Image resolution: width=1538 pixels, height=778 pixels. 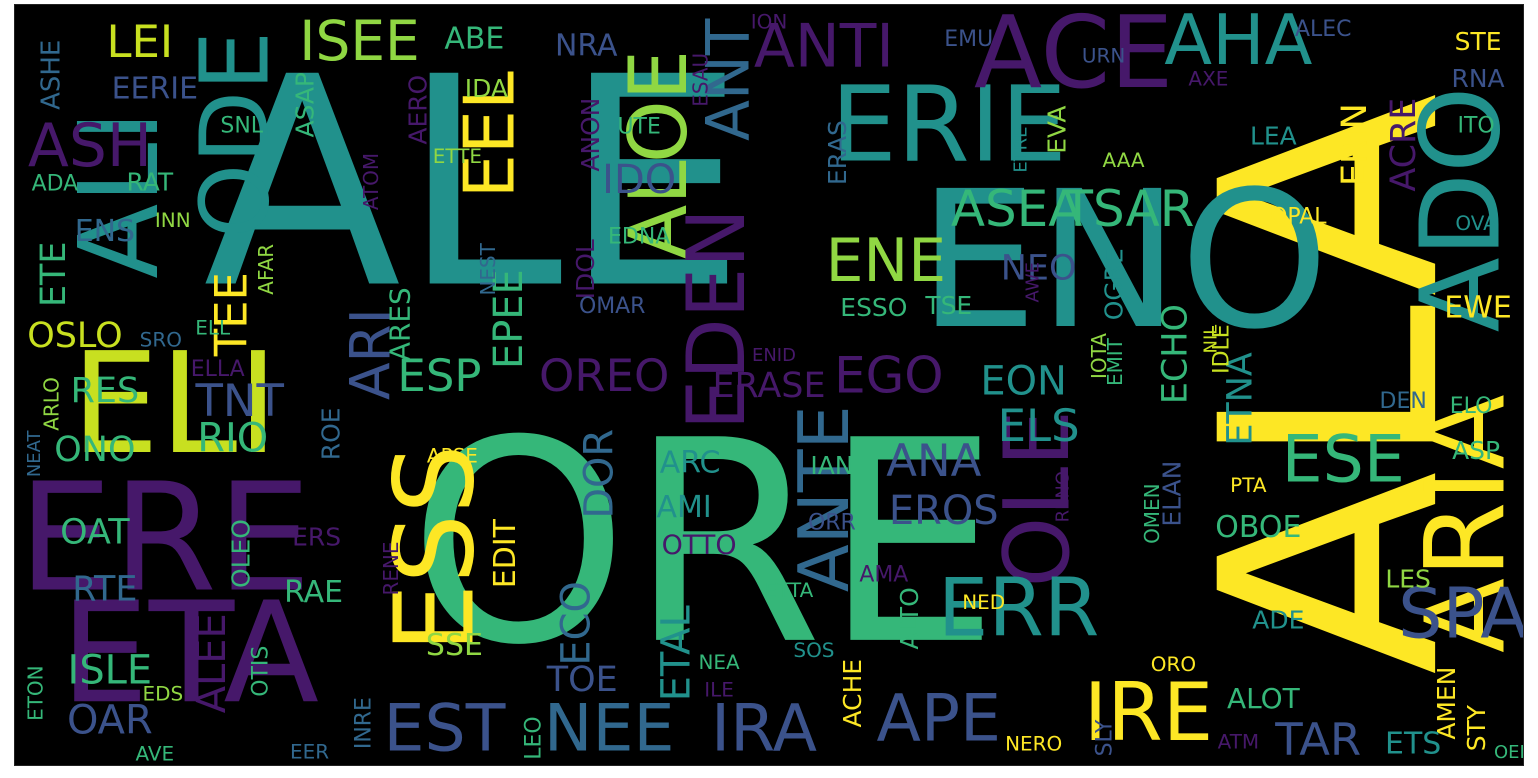 I want to click on word-atom: ATOM, so click(x=371, y=181).